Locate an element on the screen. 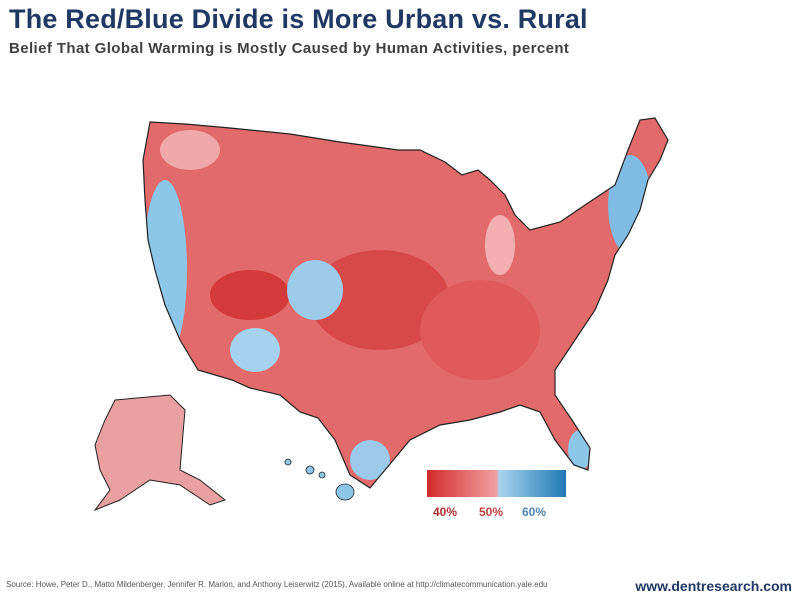 This screenshot has height=601, width=800. plains-region is located at coordinates (380, 300).